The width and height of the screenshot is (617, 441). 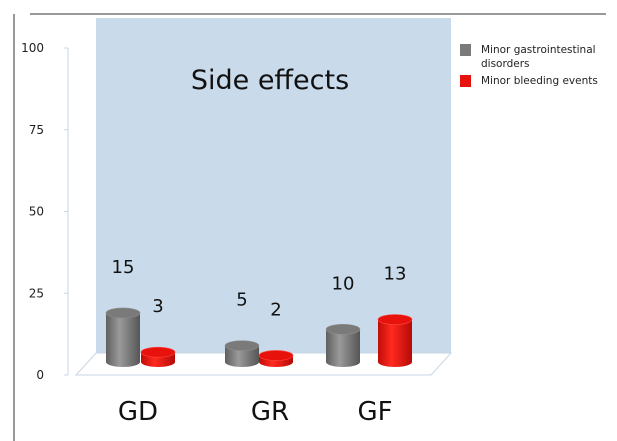 What do you see at coordinates (40, 375) in the screenshot?
I see `y-tick-label: 0` at bounding box center [40, 375].